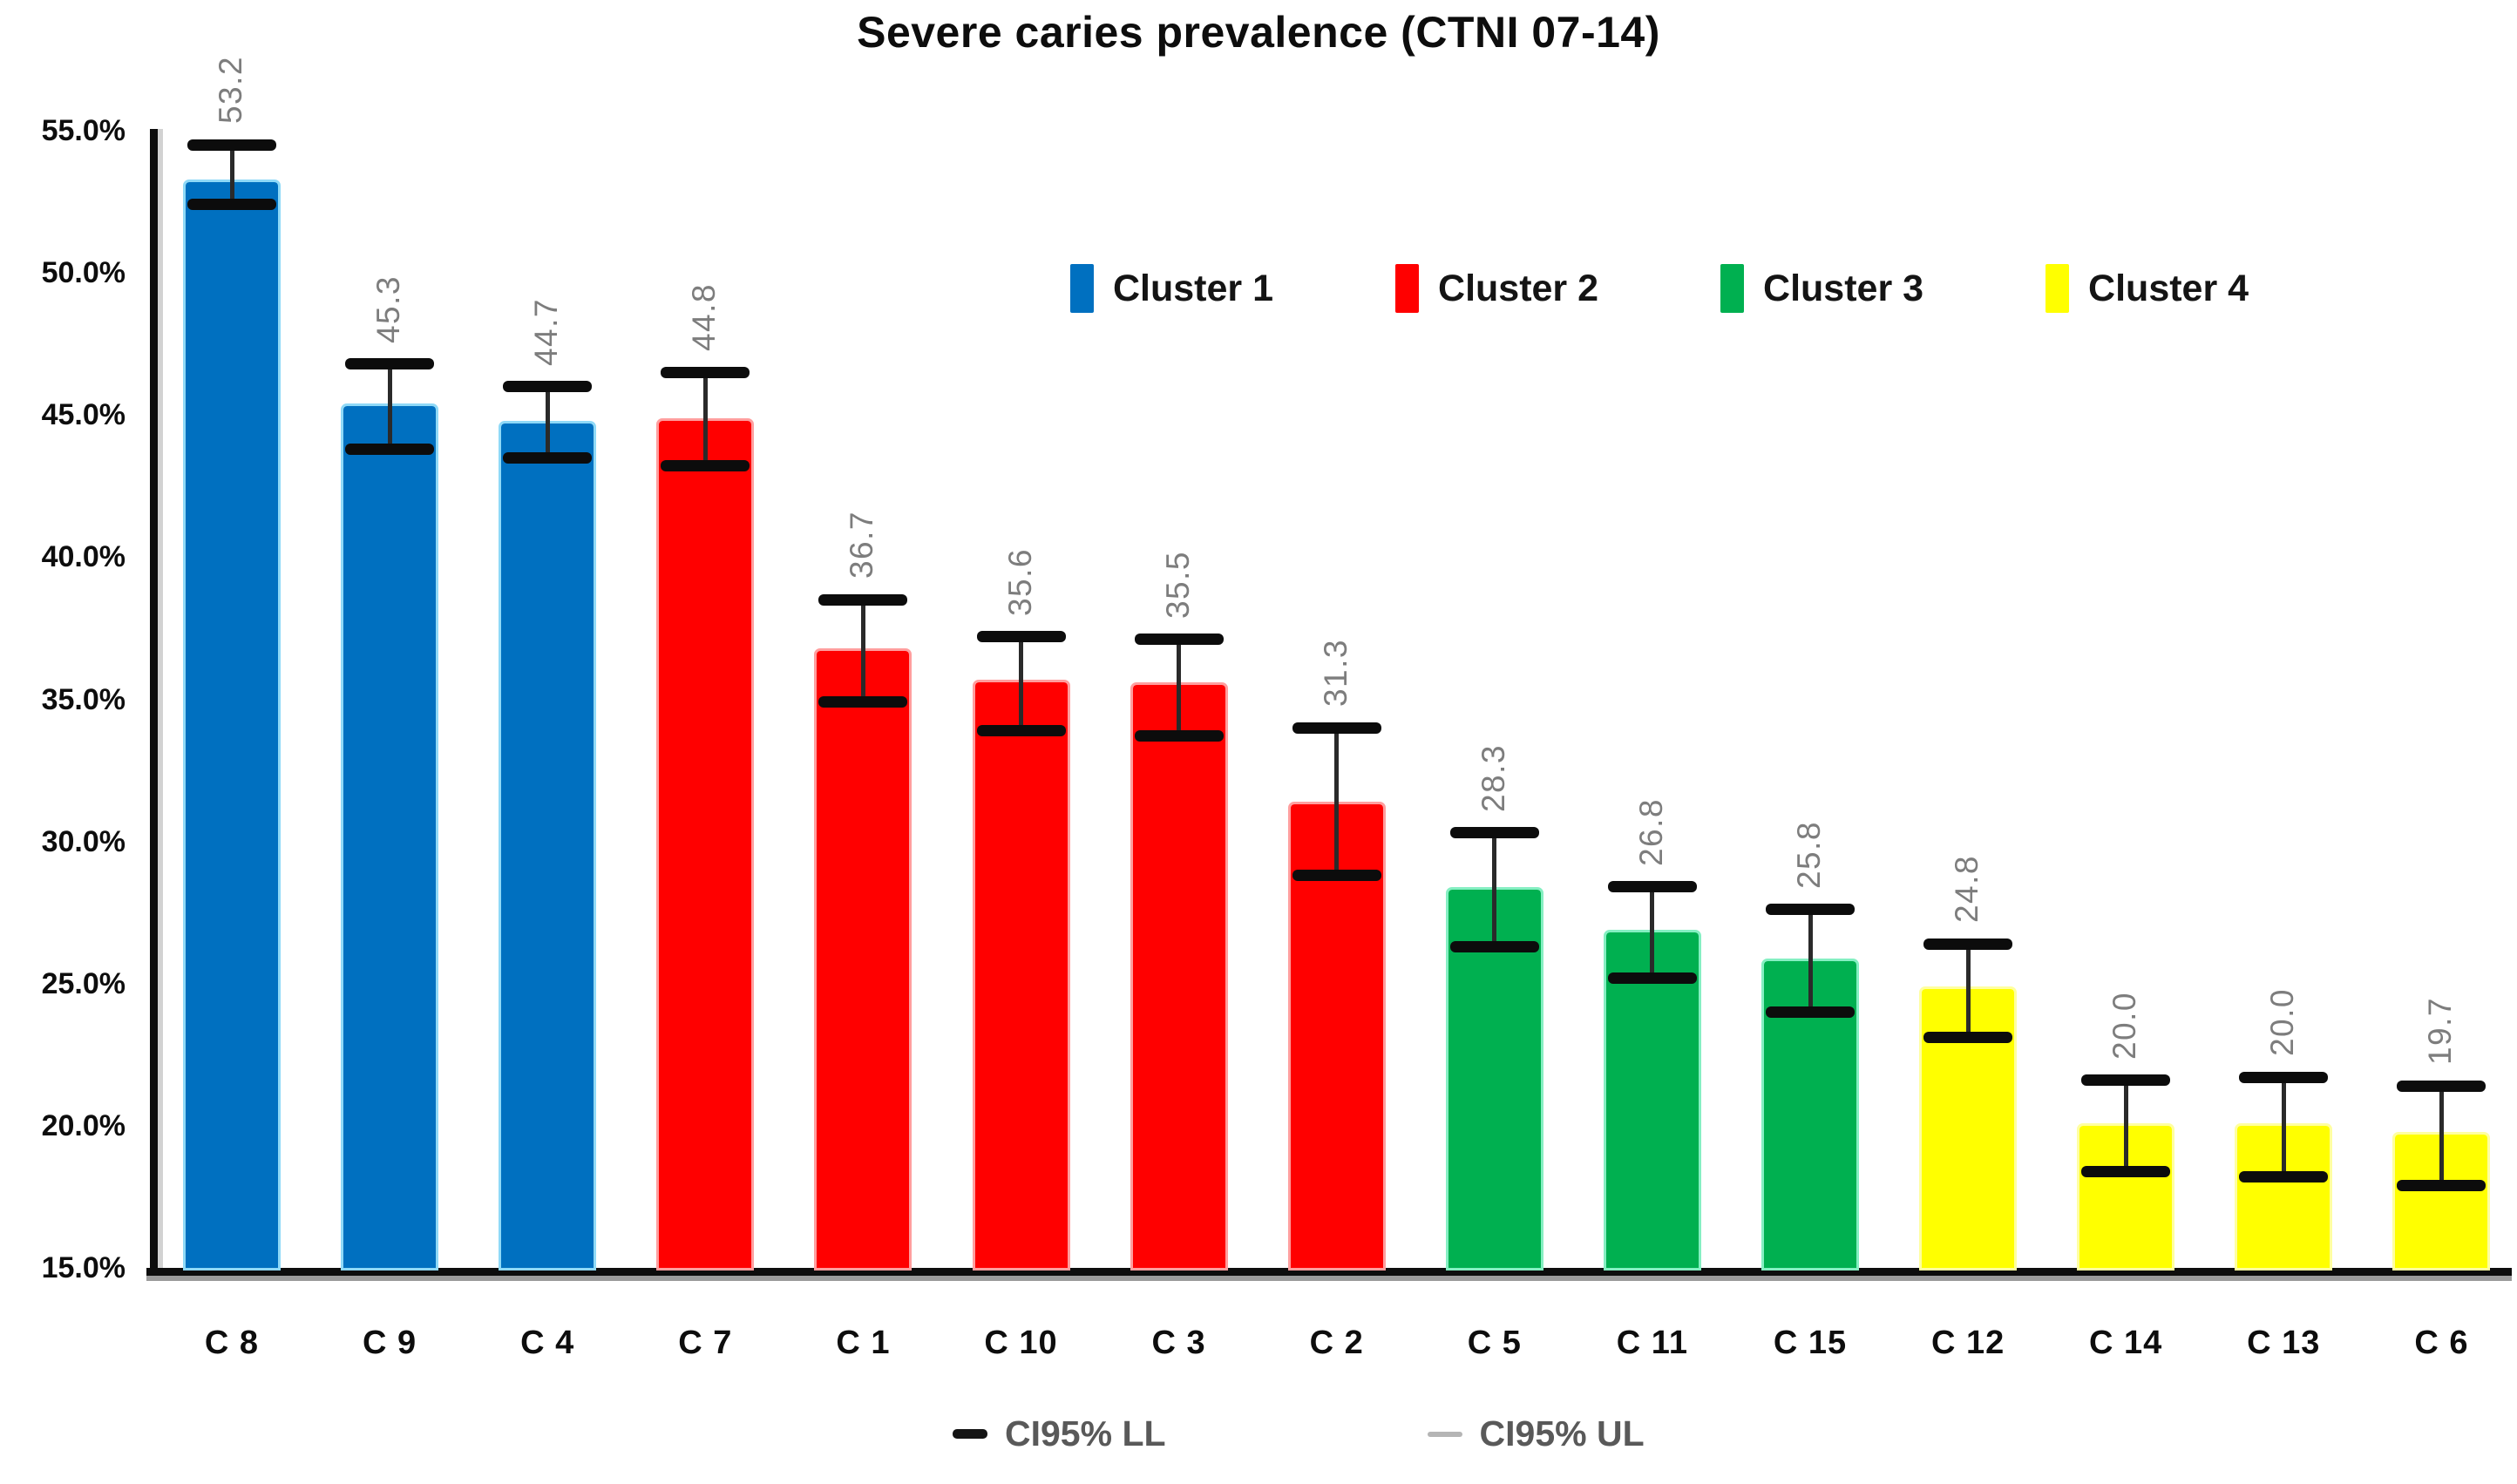  I want to click on legend-label: Cluster 1, so click(1193, 288).